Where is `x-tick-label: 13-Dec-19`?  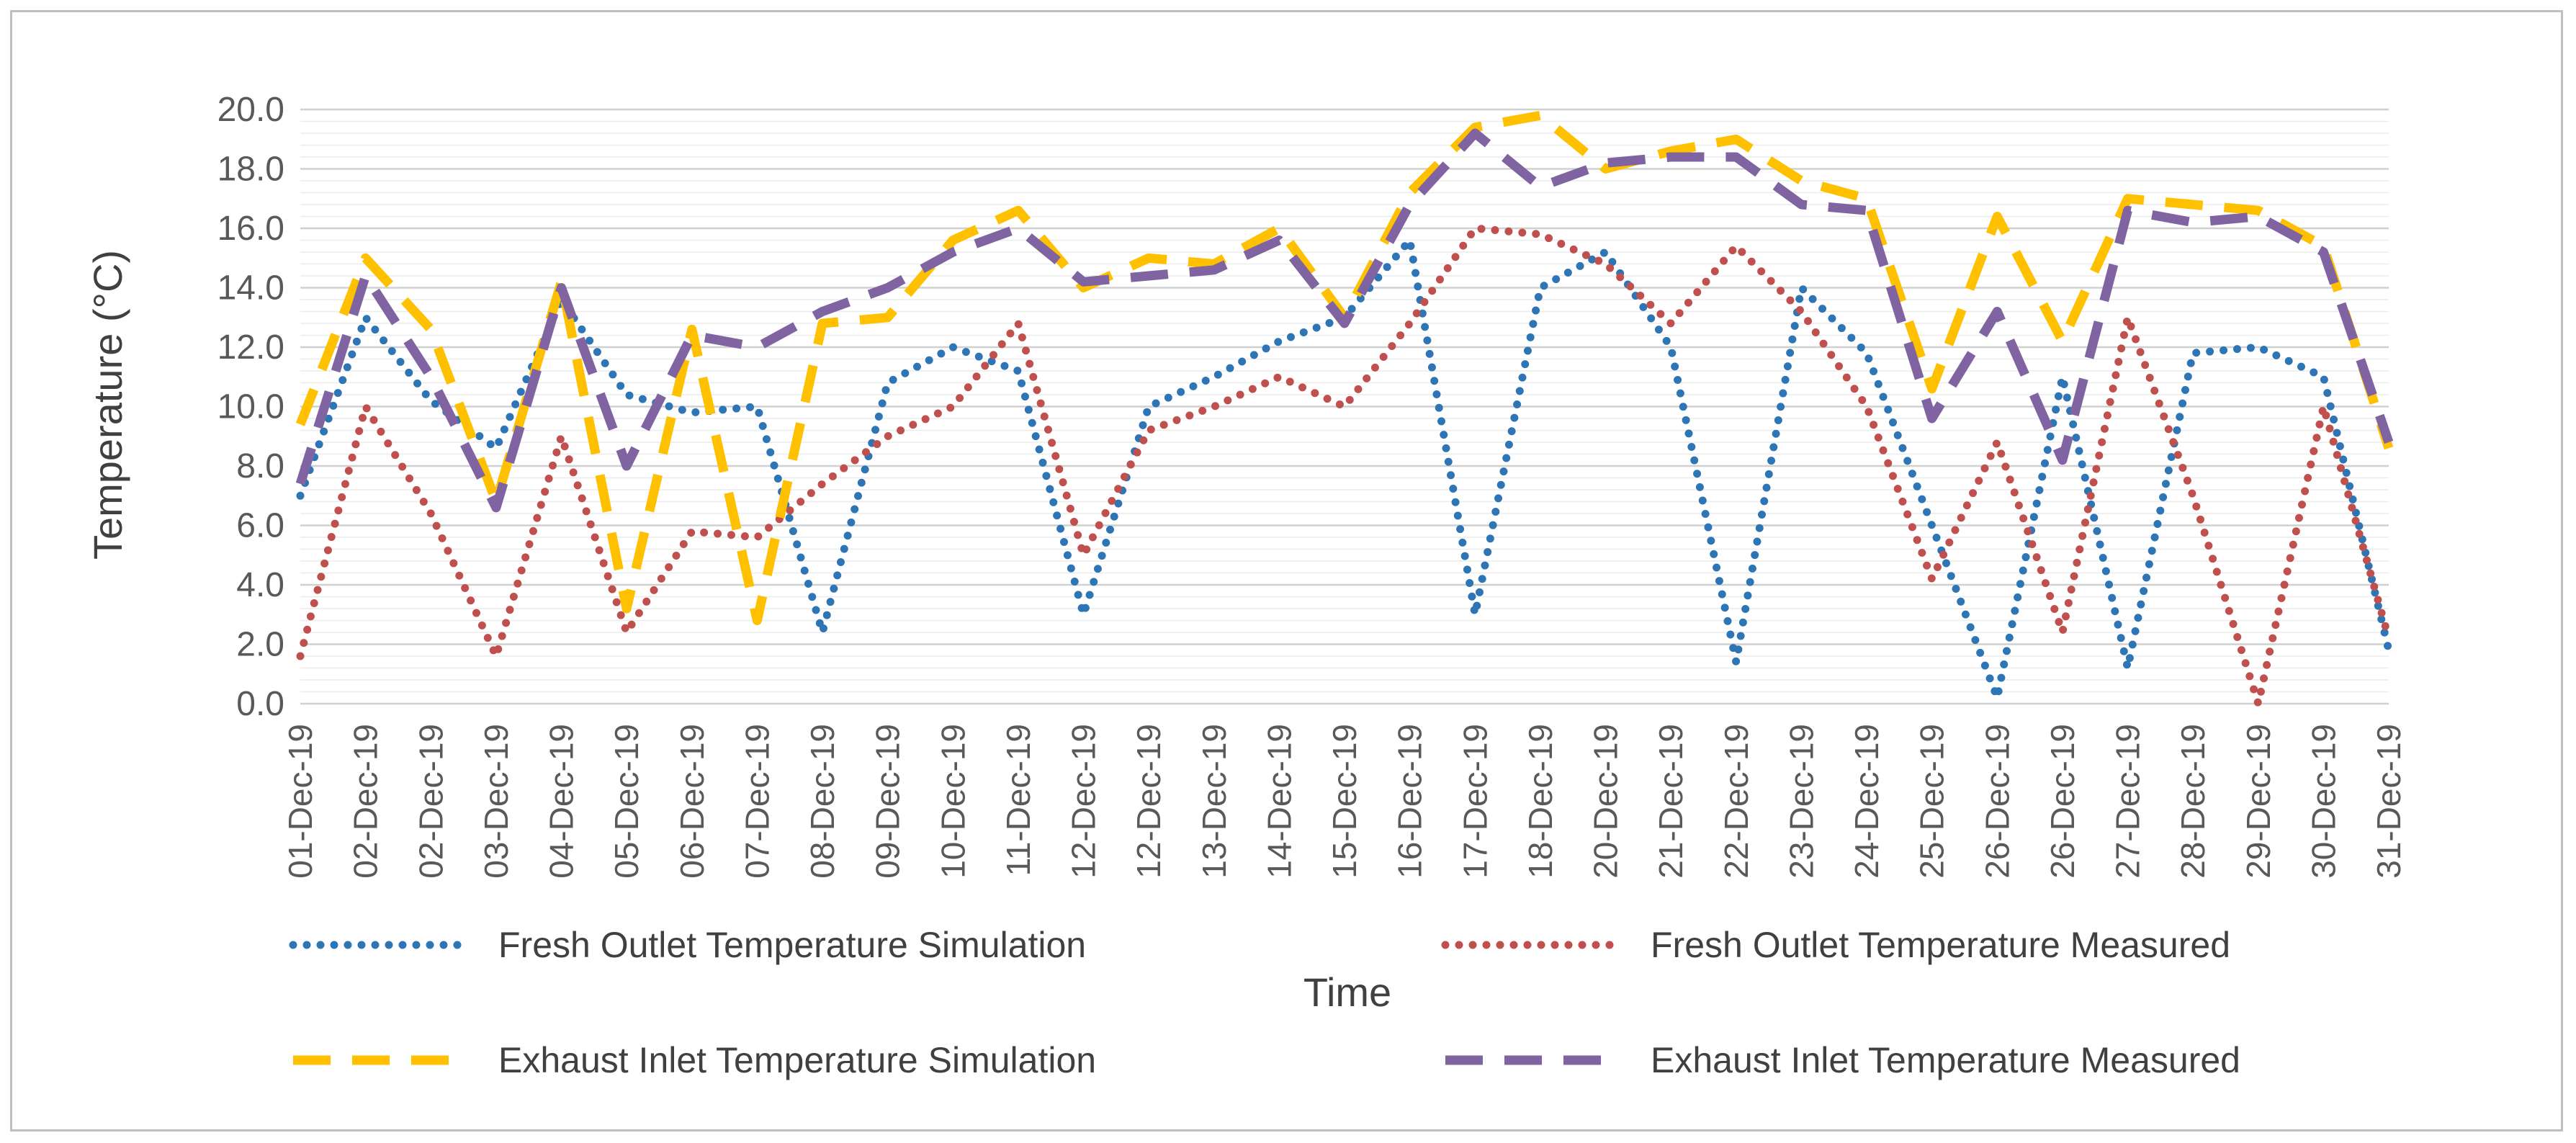
x-tick-label: 13-Dec-19 is located at coordinates (1214, 802).